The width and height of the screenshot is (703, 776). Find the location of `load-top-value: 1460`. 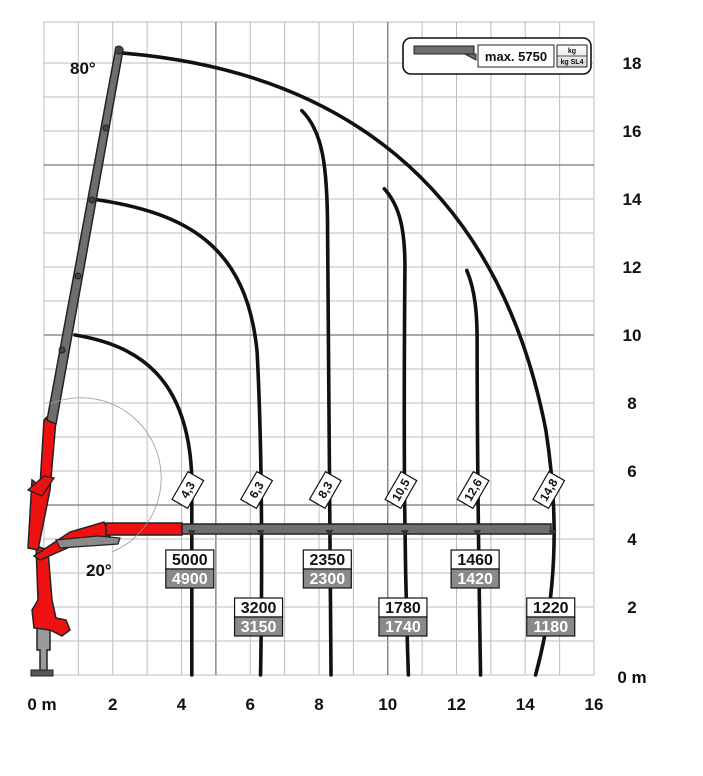

load-top-value: 1460 is located at coordinates (475, 560).